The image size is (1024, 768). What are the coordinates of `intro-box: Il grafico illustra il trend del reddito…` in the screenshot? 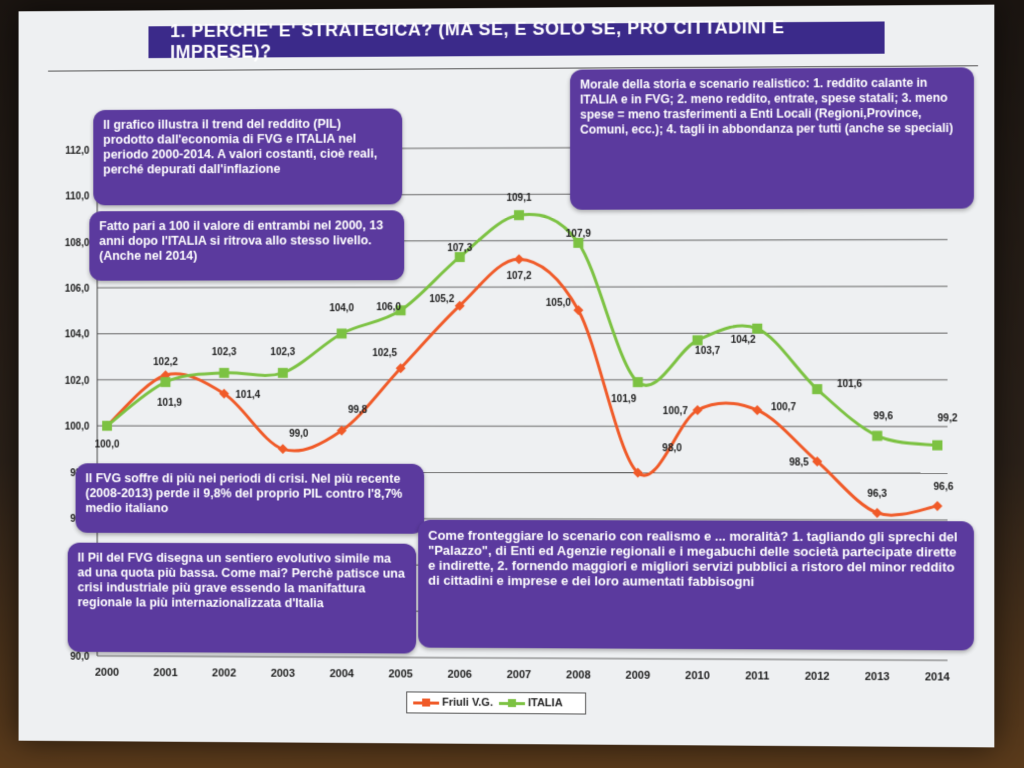 It's located at (248, 157).